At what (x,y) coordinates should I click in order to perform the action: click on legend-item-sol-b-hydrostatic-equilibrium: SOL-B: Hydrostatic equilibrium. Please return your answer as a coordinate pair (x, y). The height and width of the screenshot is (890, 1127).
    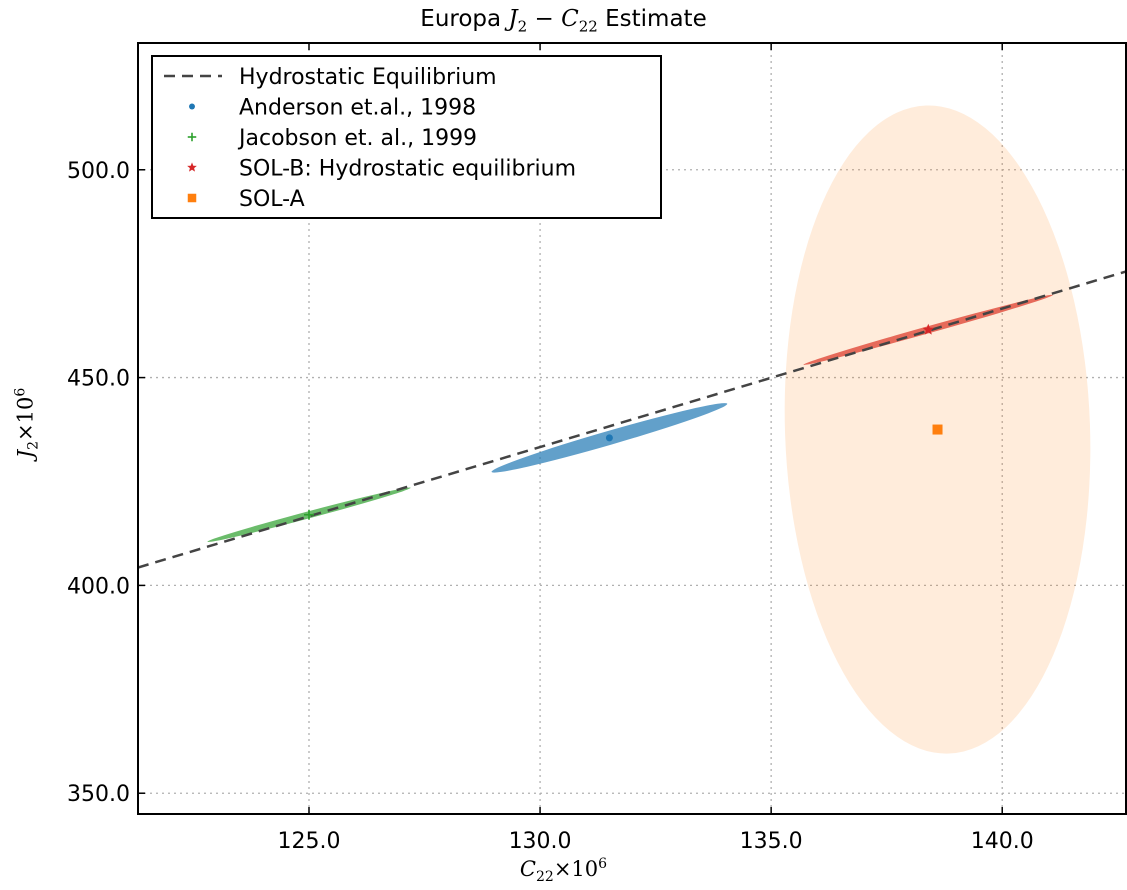
    Looking at the image, I should click on (381, 169).